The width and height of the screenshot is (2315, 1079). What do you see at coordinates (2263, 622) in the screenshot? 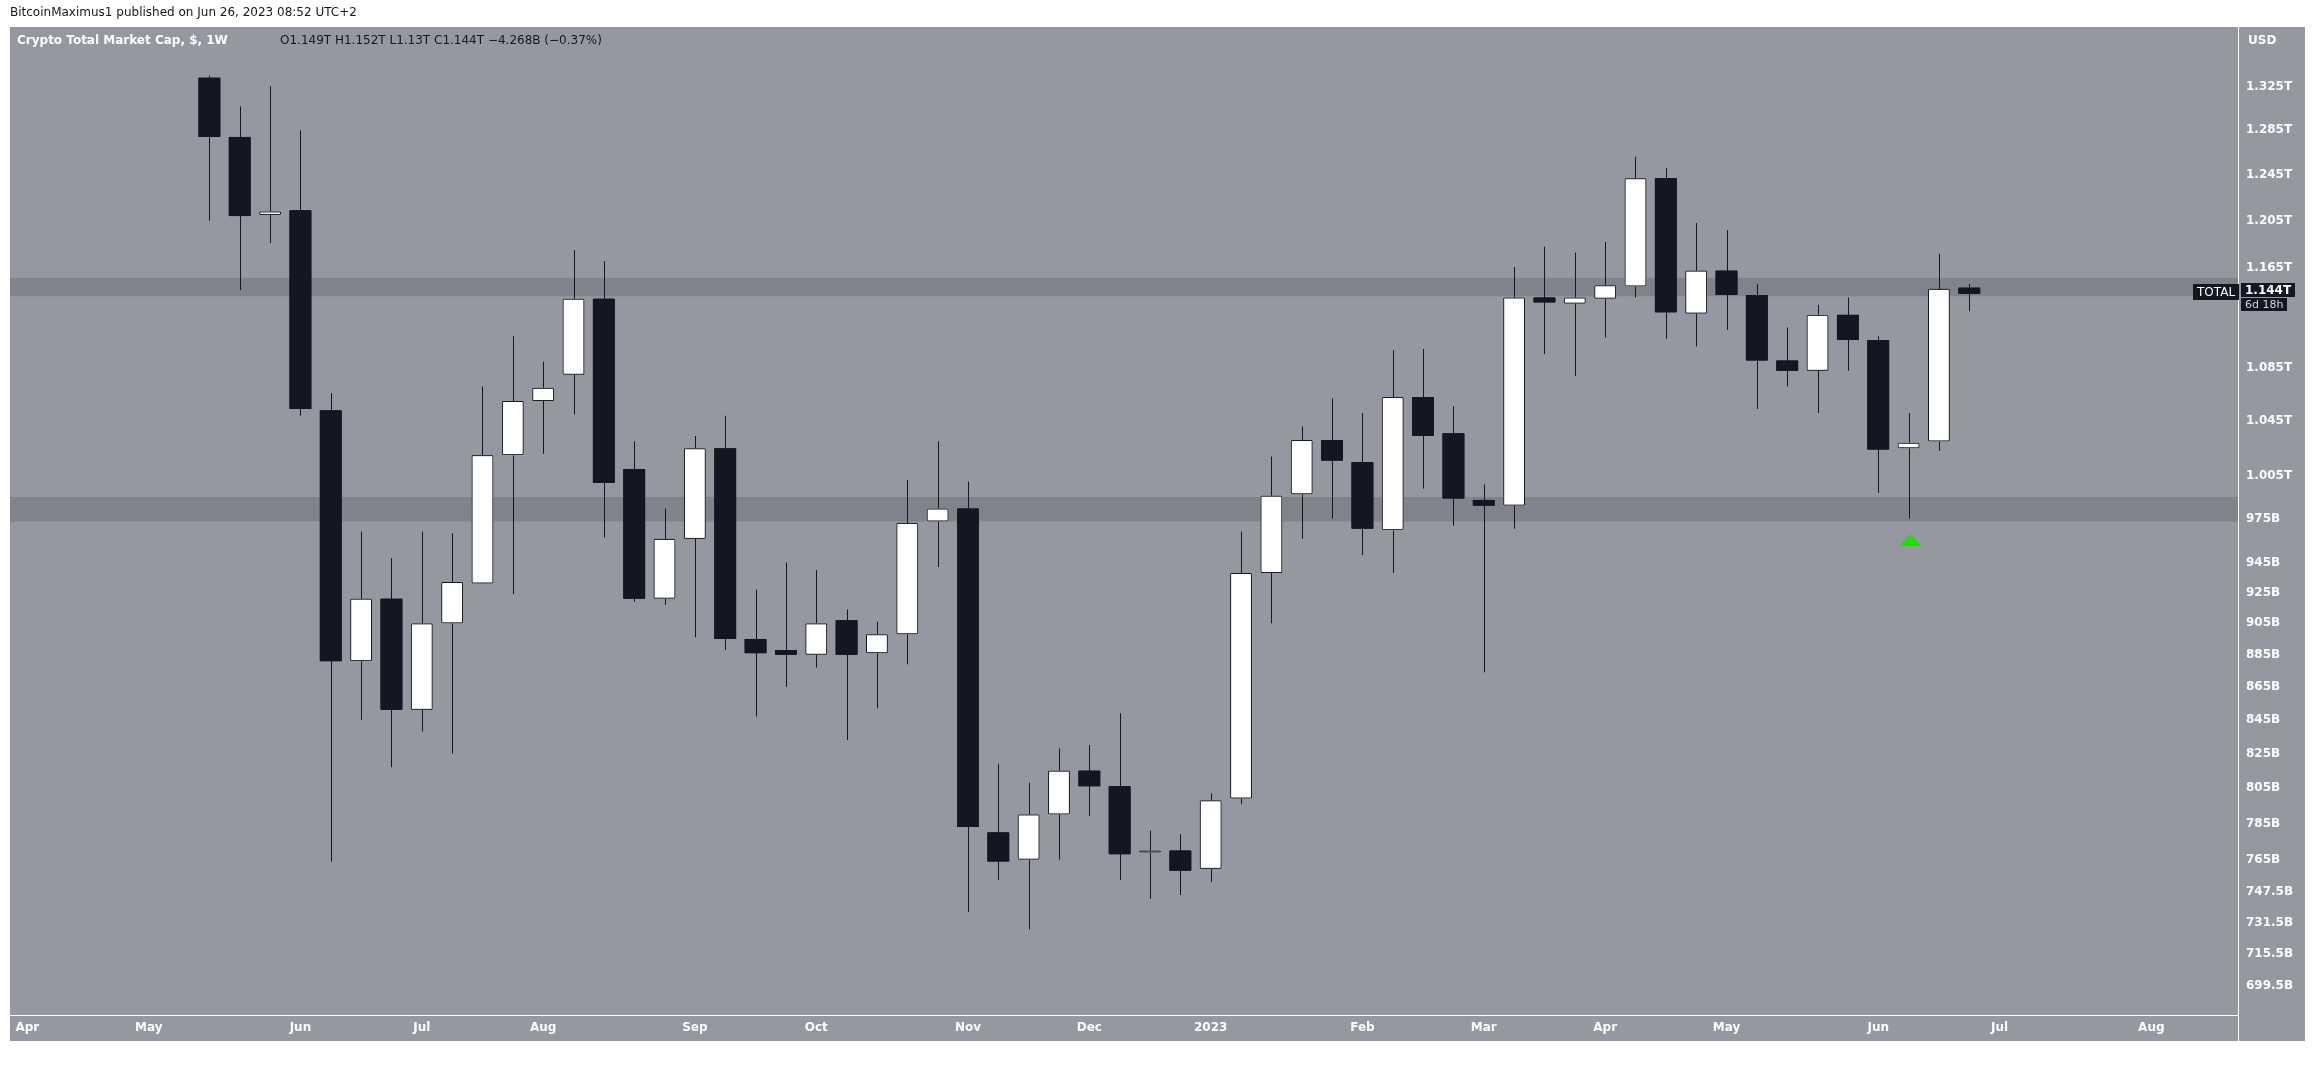
I see `y-tick-label: 905B` at bounding box center [2263, 622].